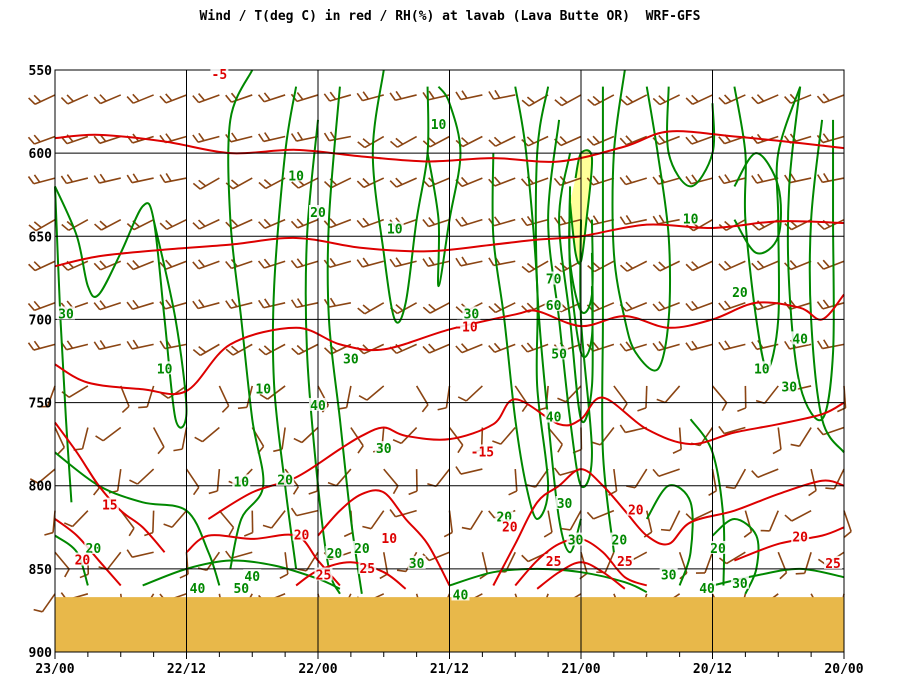 This screenshot has height=700, width=900. I want to click on temperature-contour, so click(384, 537).